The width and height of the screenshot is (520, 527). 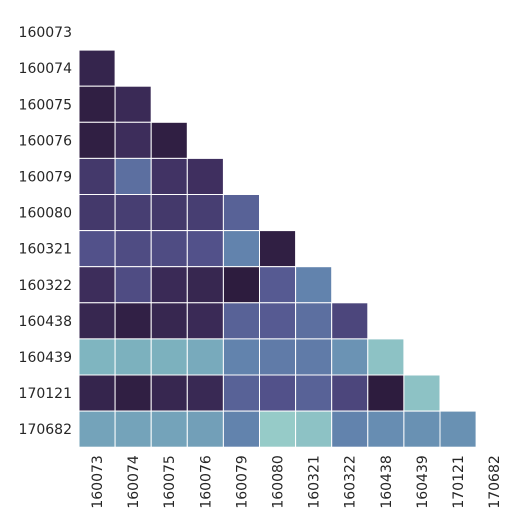 I want to click on row-tick-label: 160322, so click(x=45, y=286).